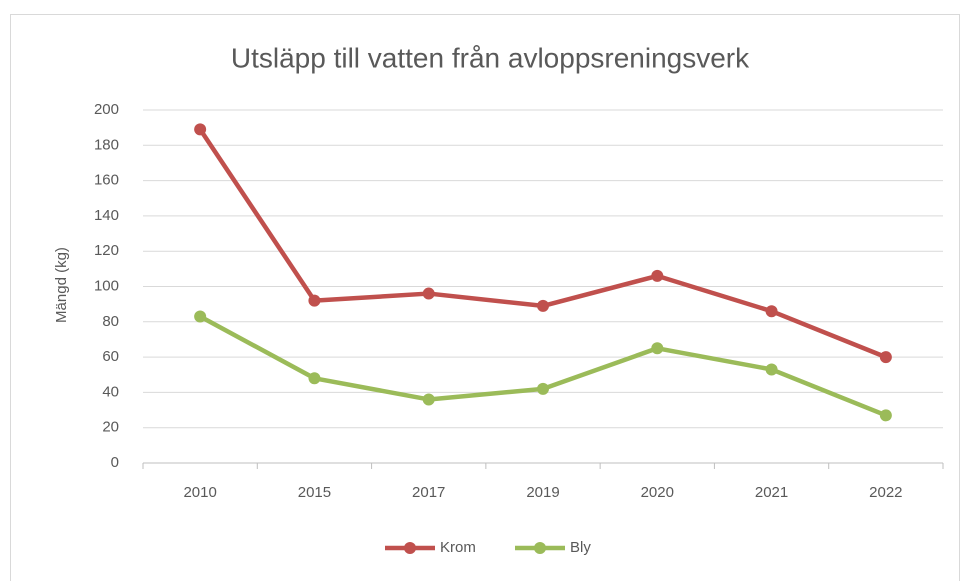 This screenshot has width=961, height=581. Describe the element at coordinates (106, 250) in the screenshot. I see `y-tick-label: 120` at that location.